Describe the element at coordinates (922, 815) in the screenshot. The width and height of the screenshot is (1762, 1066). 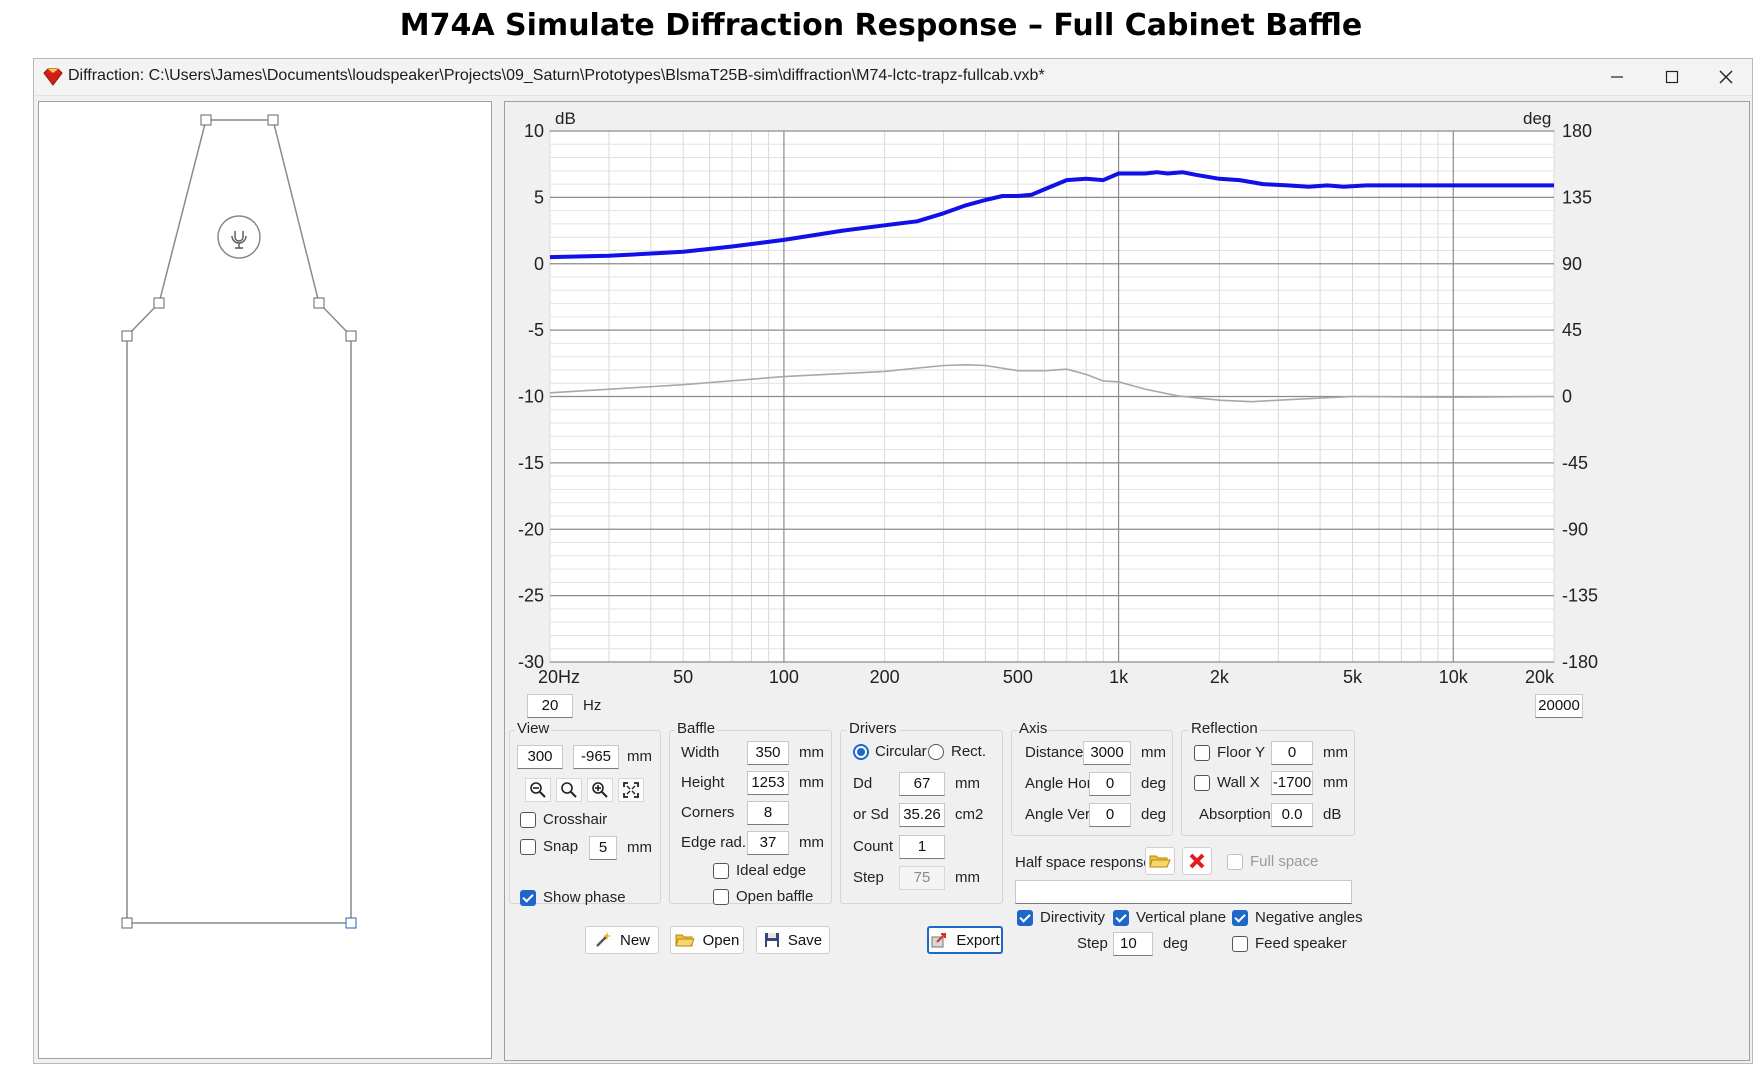
I see `sd-input: 35.26` at that location.